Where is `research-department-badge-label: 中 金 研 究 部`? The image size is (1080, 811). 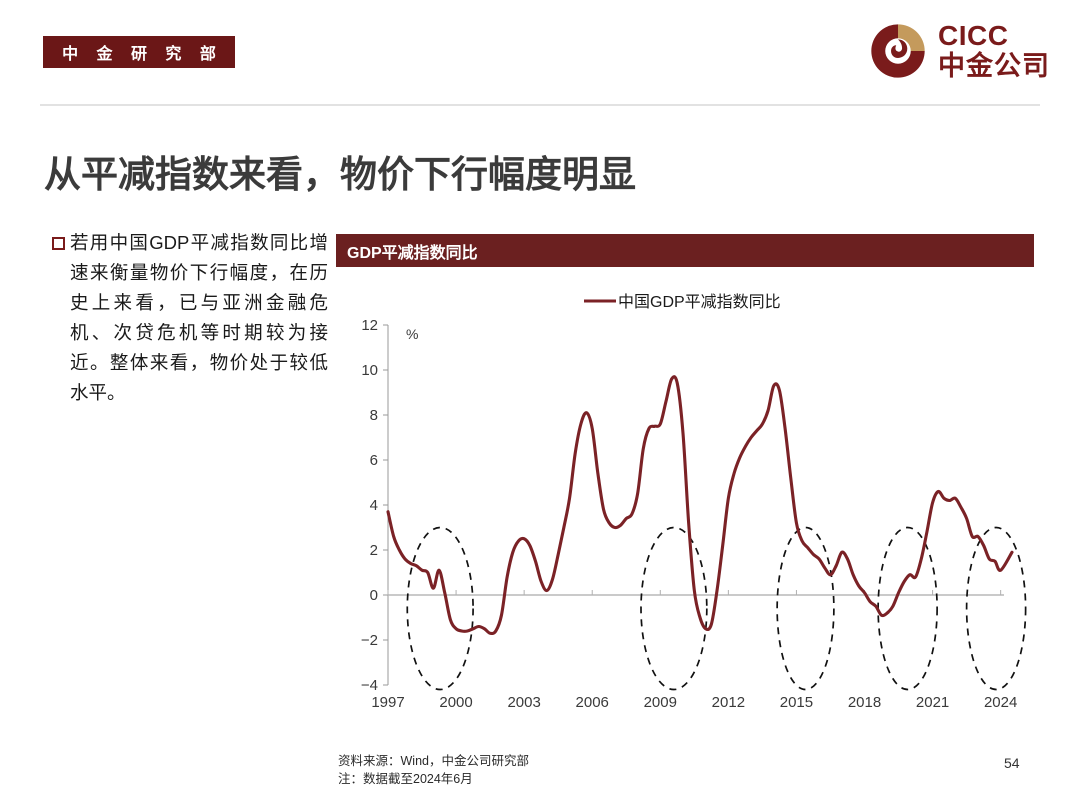
research-department-badge-label: 中 金 研 究 部 is located at coordinates (142, 54).